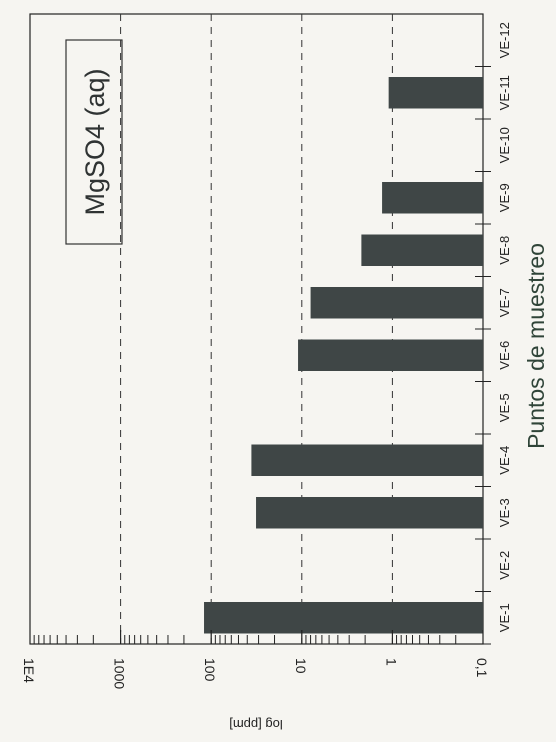 Image resolution: width=556 pixels, height=742 pixels. I want to click on x-axis-title: Puntos de muestreo, so click(536, 346).